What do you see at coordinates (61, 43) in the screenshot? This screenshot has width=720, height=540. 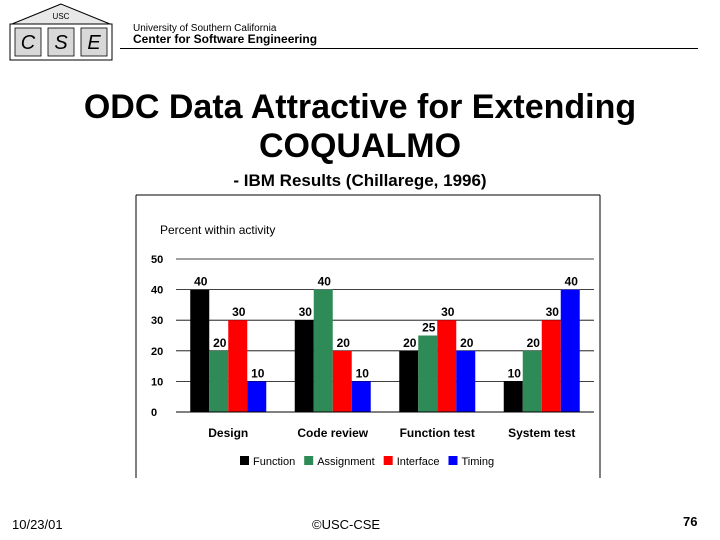 I see `logo-letter-s: S` at bounding box center [61, 43].